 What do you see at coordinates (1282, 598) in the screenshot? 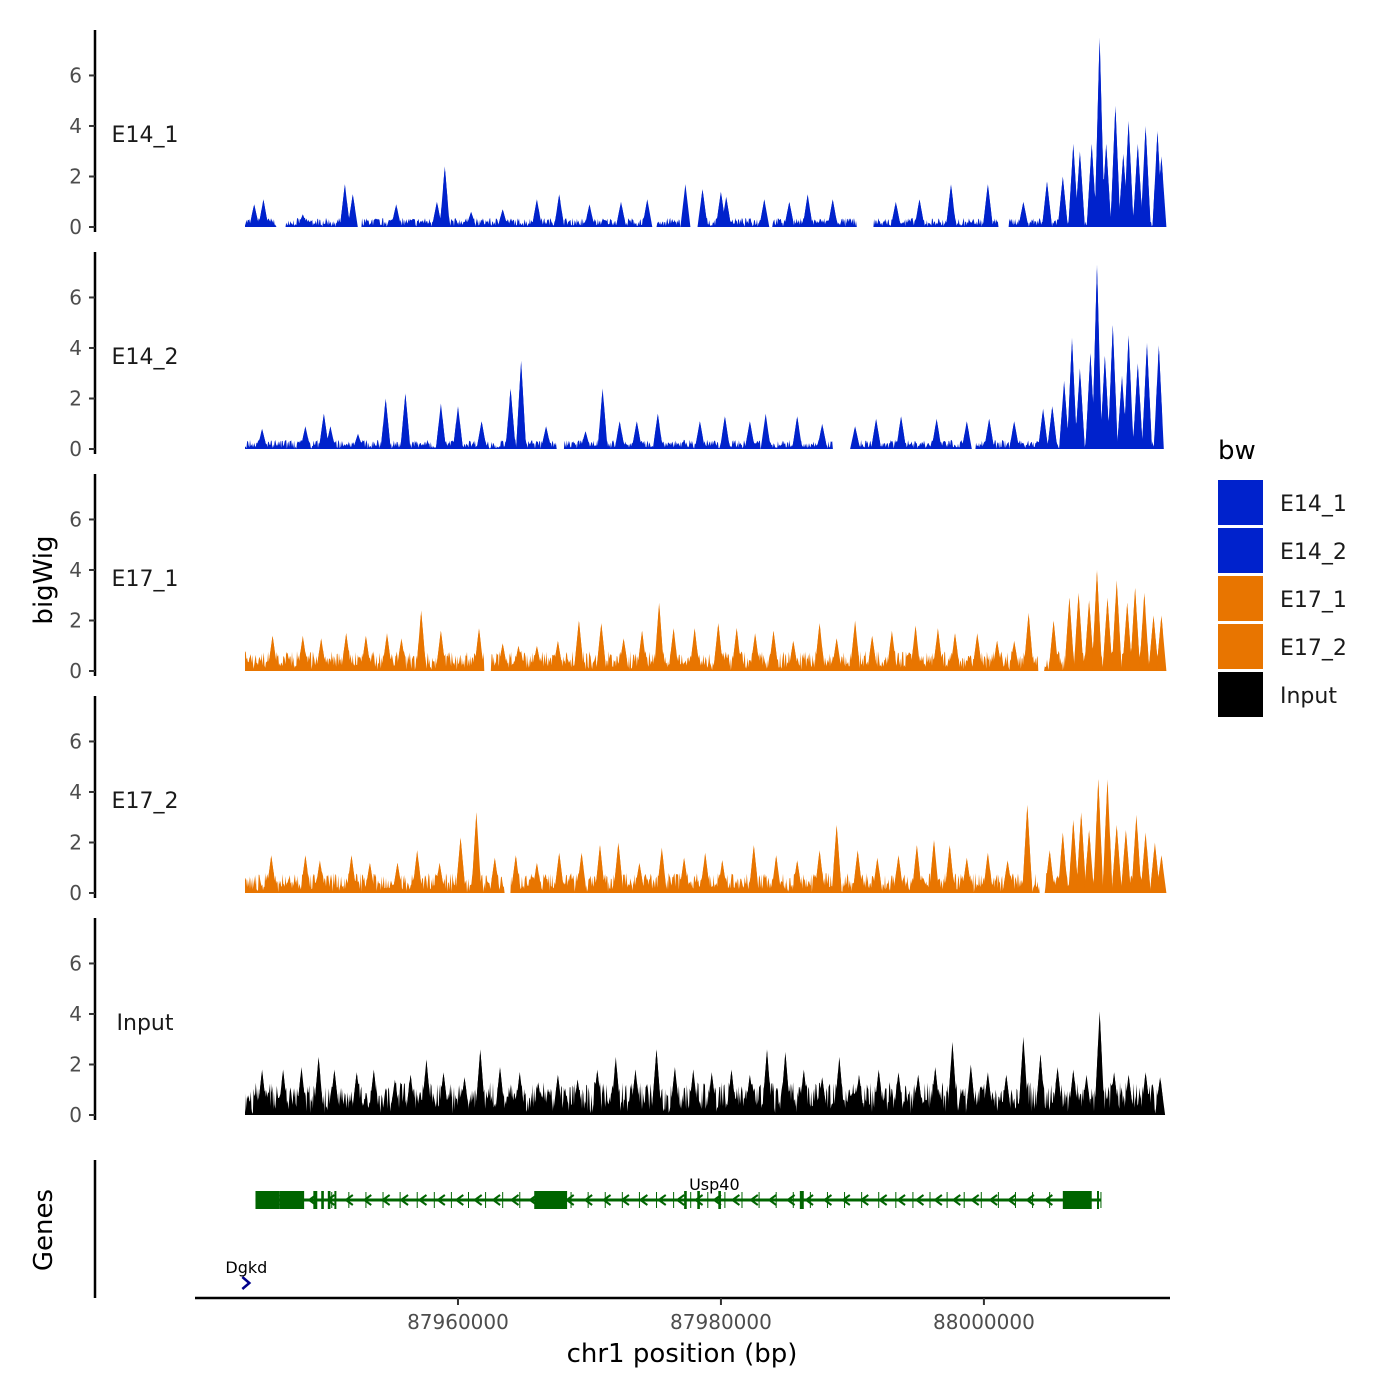
I see `legend-items: E14_1 E14_2 E17_1 E17_2 Input` at bounding box center [1282, 598].